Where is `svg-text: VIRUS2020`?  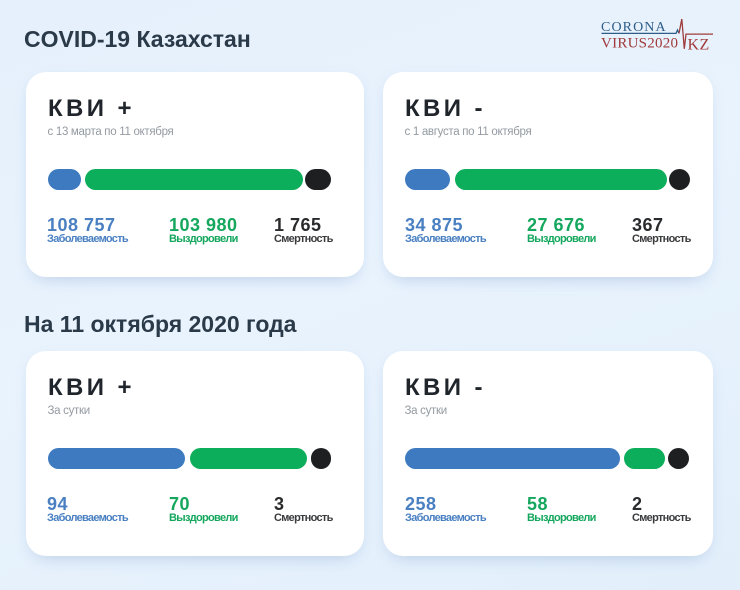 svg-text: VIRUS2020 is located at coordinates (639, 44).